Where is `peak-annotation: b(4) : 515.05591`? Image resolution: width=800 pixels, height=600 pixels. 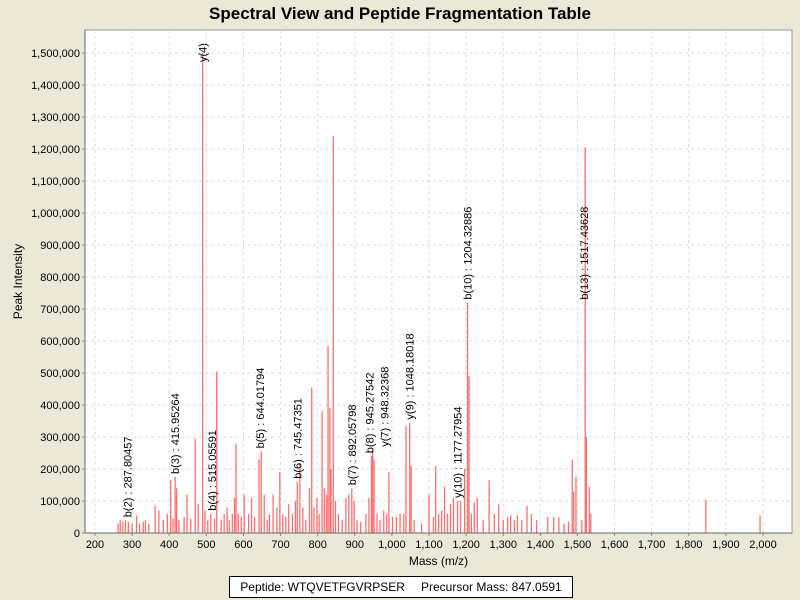
peak-annotation: b(4) : 515.05591 is located at coordinates (213, 470).